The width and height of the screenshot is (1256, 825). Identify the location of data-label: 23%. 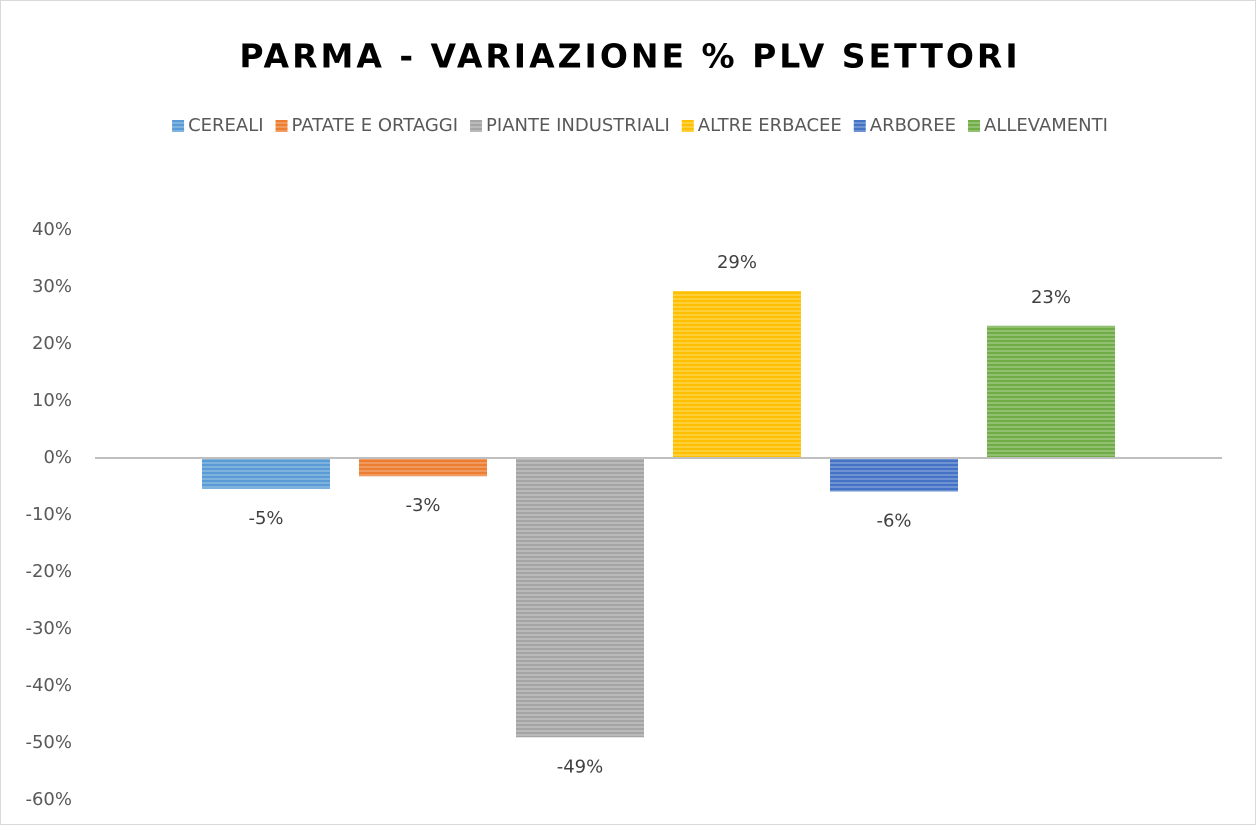
(1051, 297).